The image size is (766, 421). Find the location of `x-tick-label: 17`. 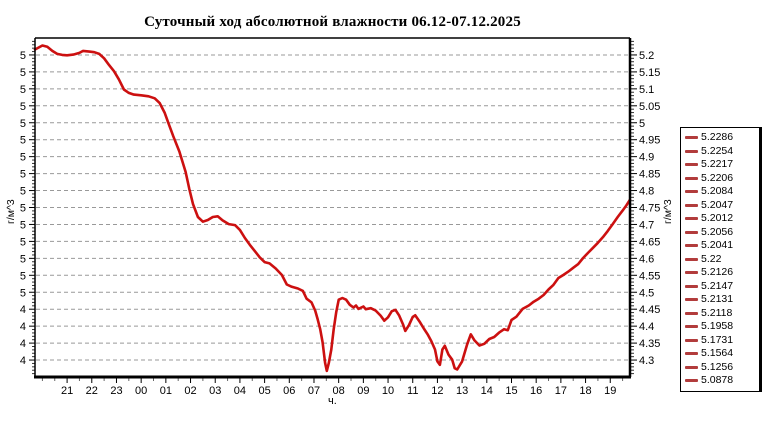

x-tick-label: 17 is located at coordinates (561, 391).